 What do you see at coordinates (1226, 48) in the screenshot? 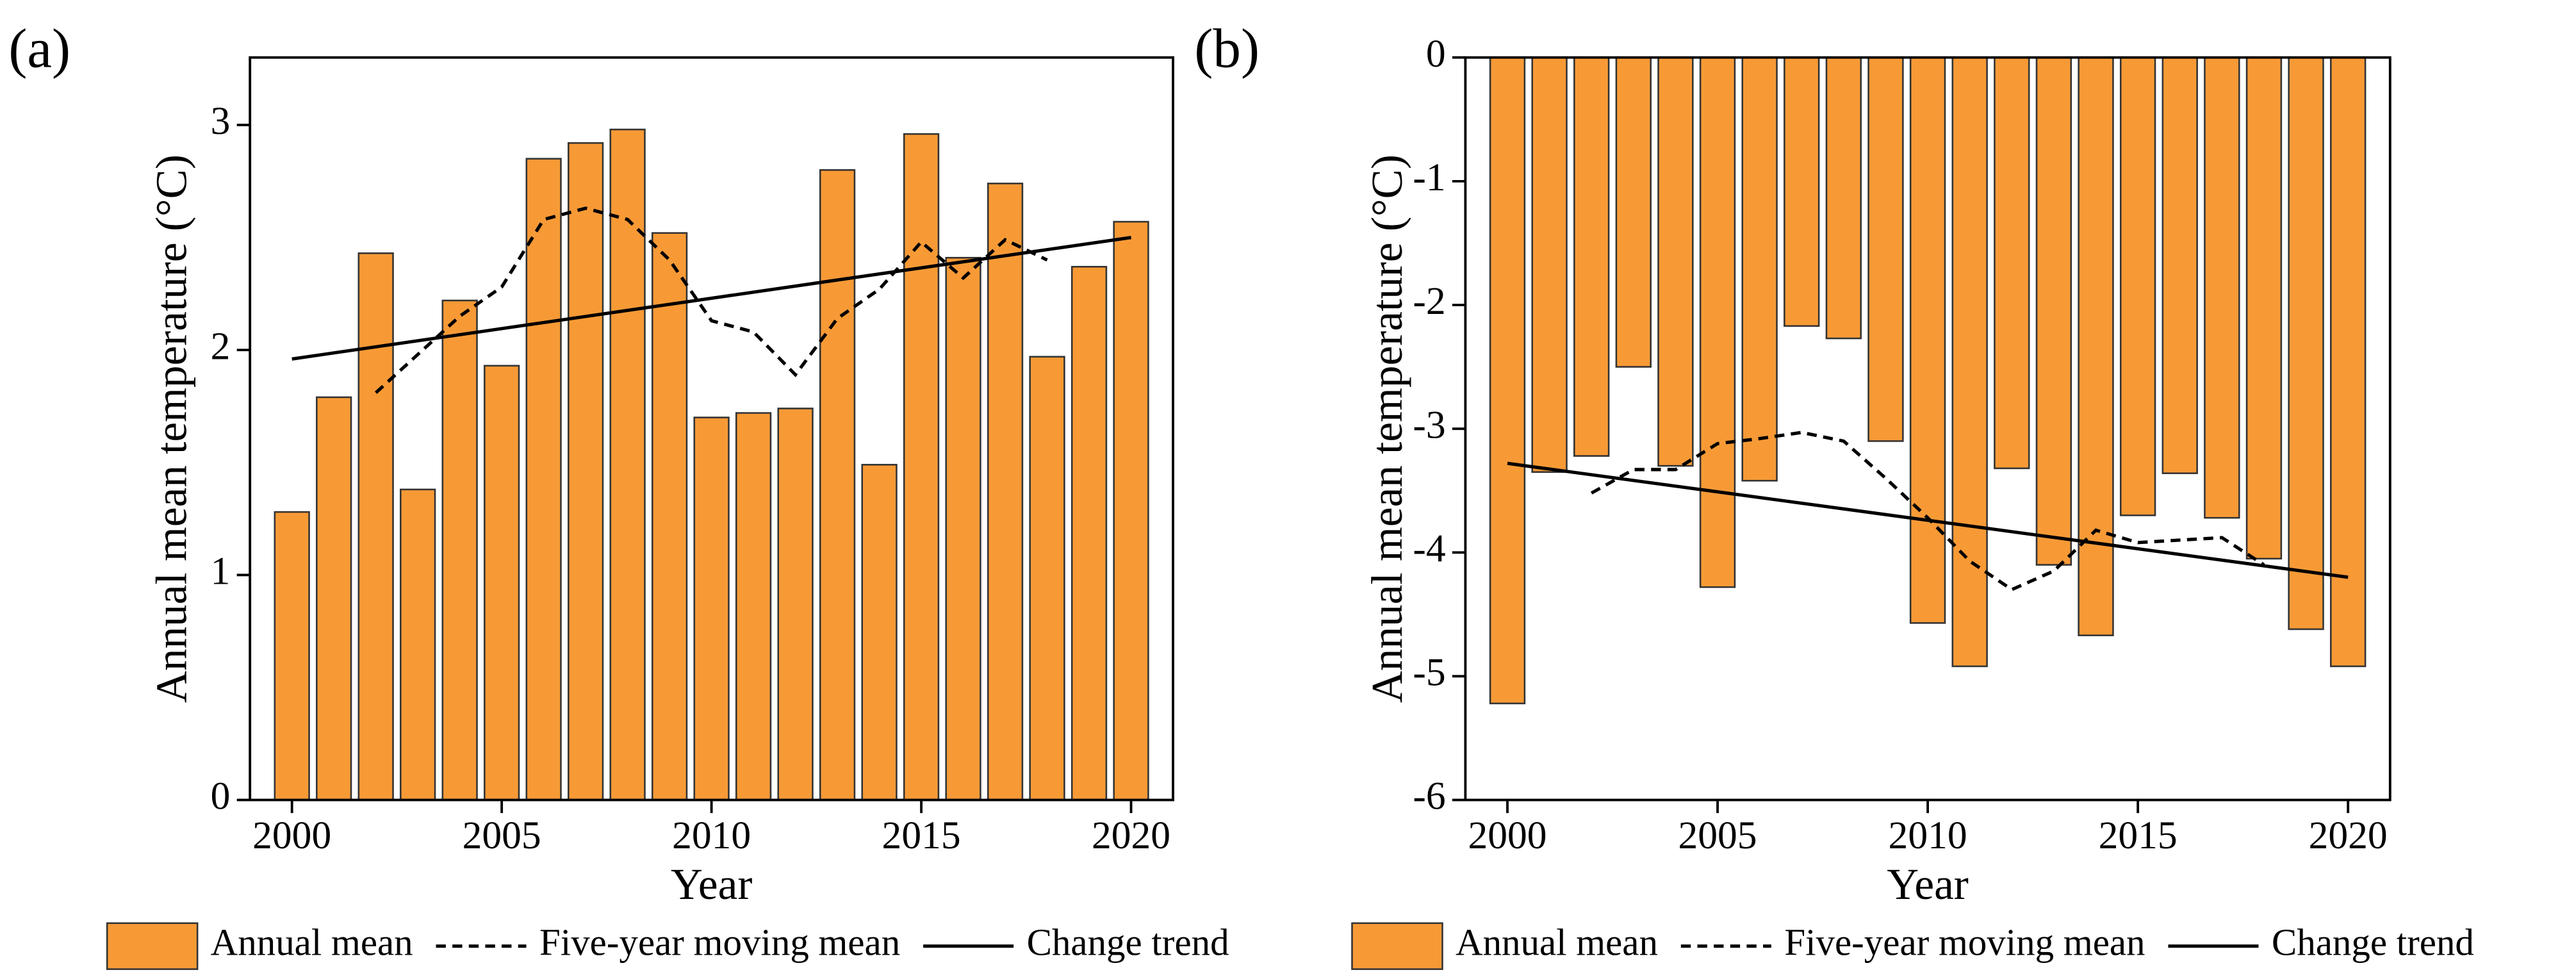
I see `panel-label: (b)` at bounding box center [1226, 48].